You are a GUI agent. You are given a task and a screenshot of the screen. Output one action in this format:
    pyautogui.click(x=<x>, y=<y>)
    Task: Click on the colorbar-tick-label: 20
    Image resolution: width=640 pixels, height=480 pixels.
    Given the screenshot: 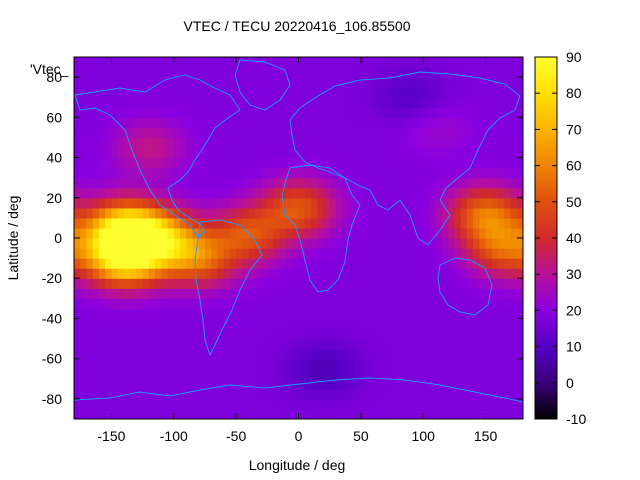 What is the action you would take?
    pyautogui.click(x=574, y=310)
    